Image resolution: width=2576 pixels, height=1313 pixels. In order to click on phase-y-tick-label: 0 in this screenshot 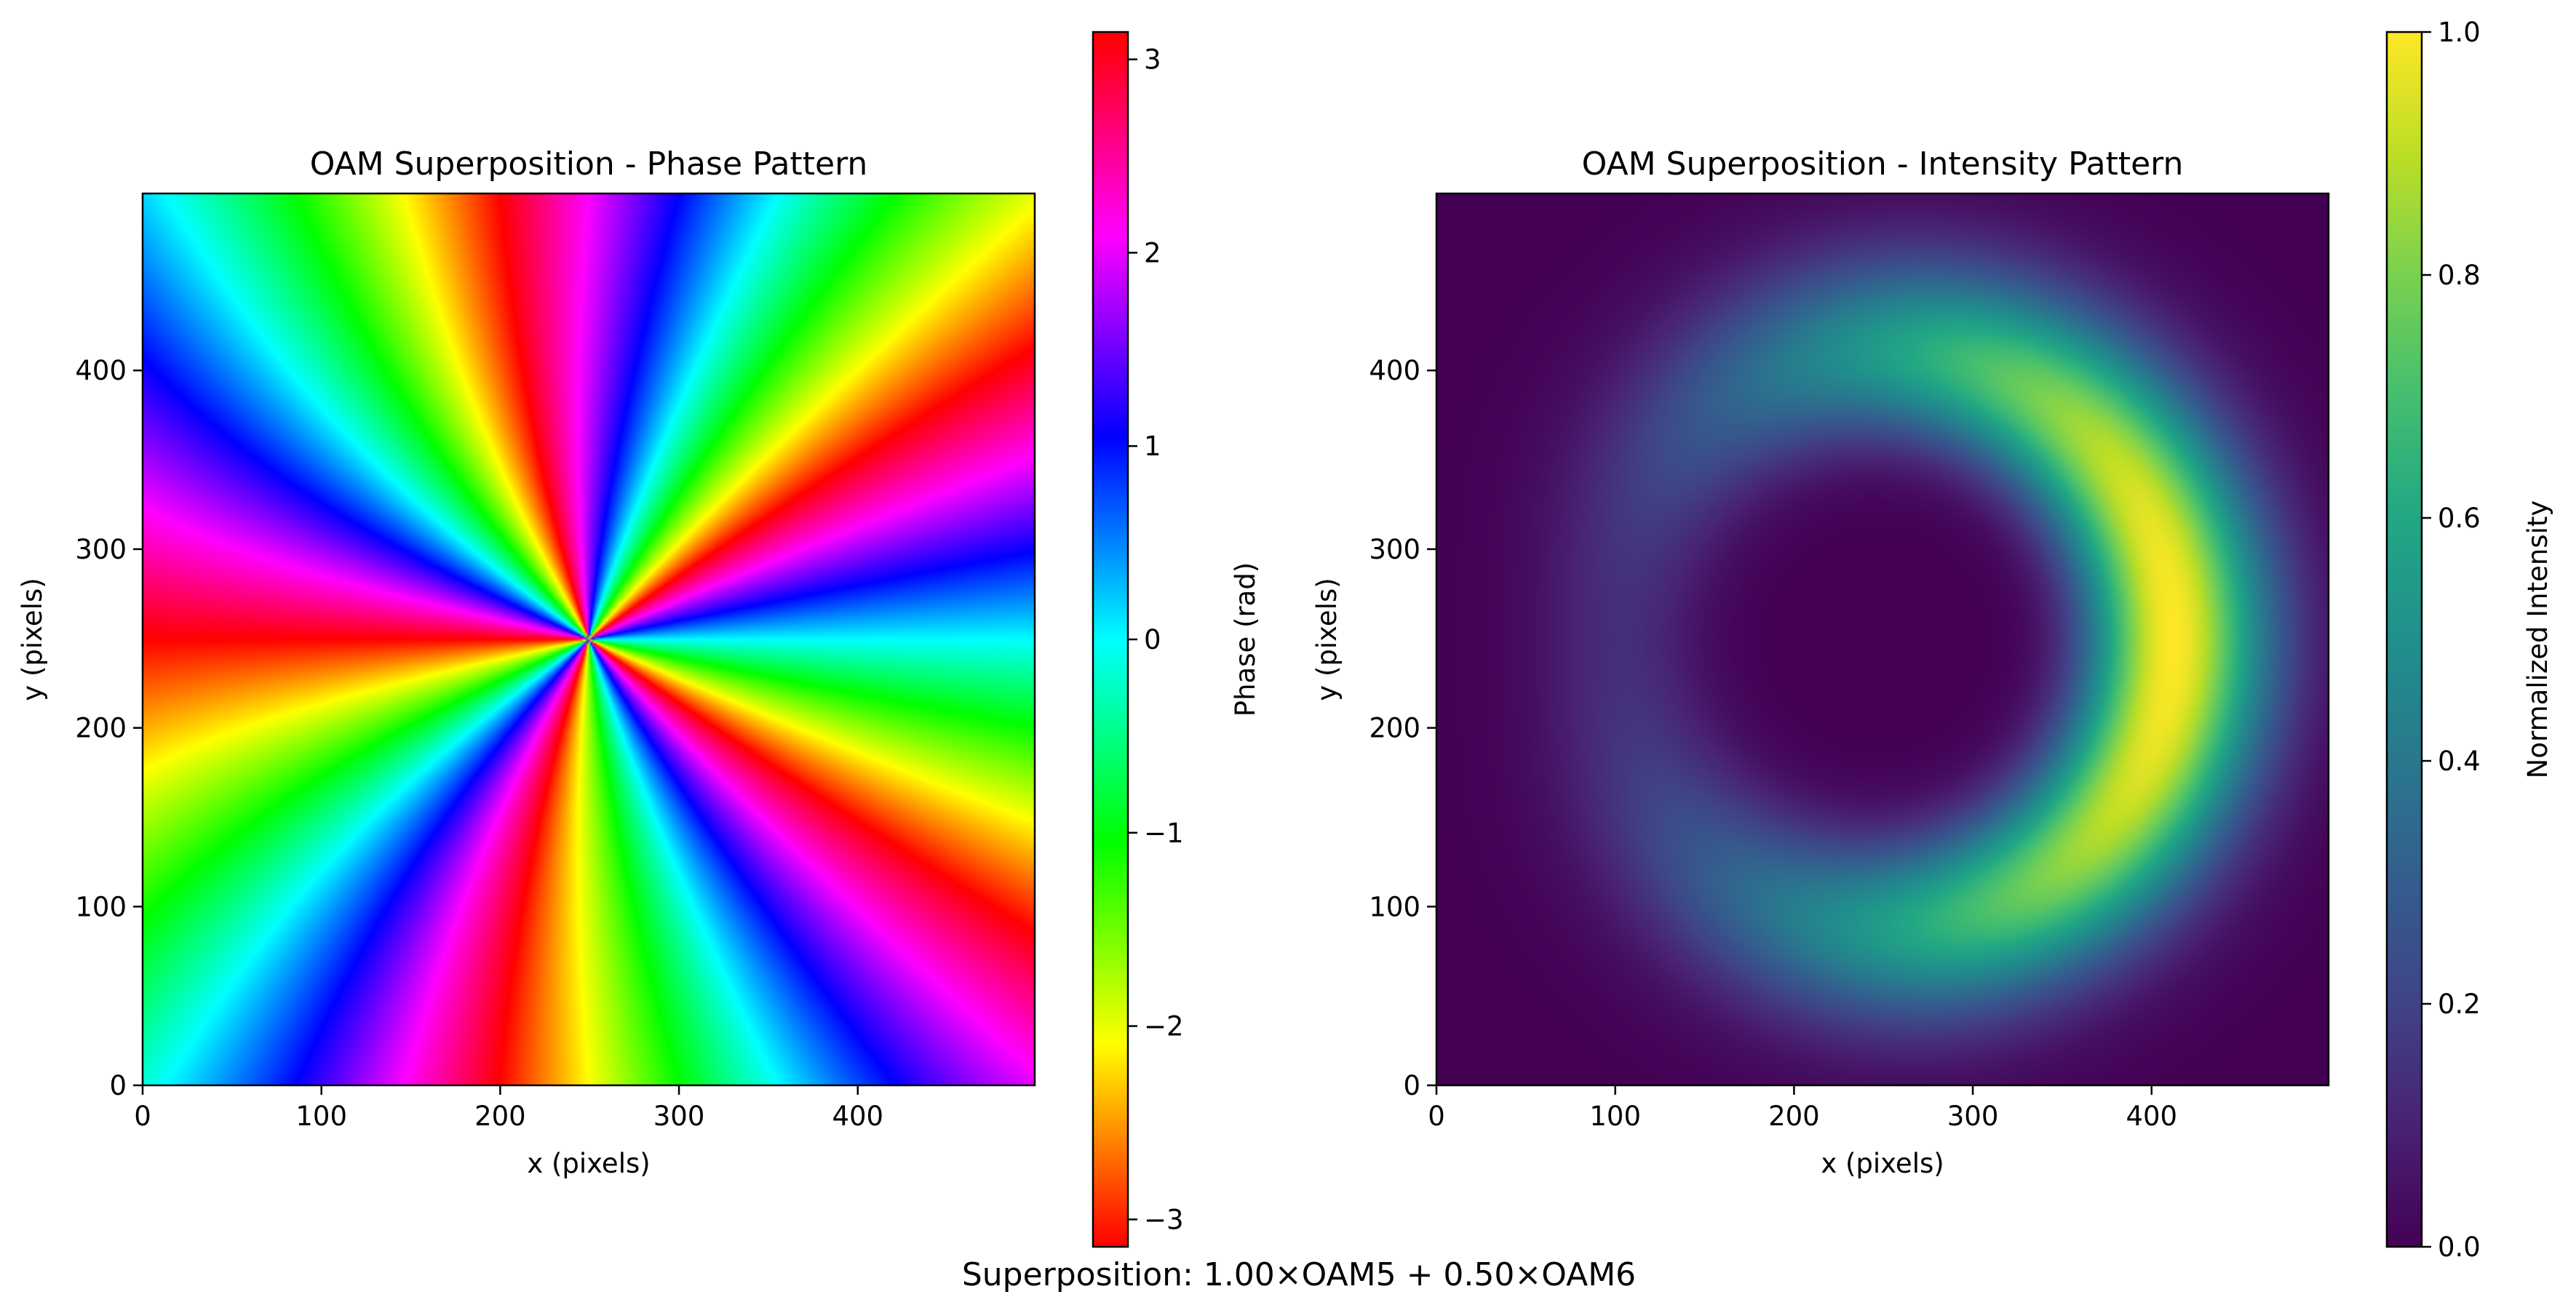, I will do `click(118, 1085)`.